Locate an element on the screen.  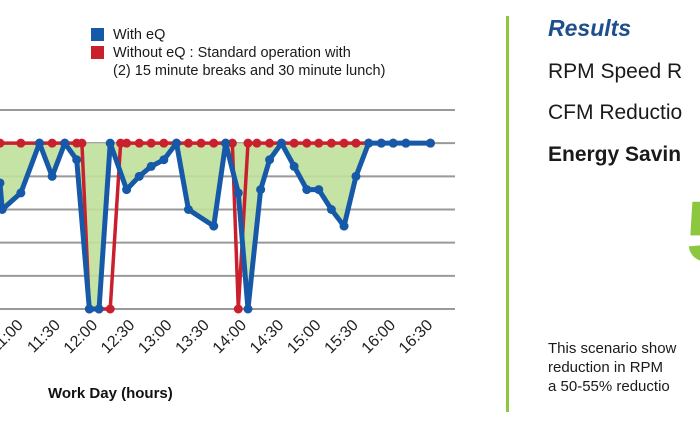
legend-swatch-without-eq is located at coordinates (97, 52).